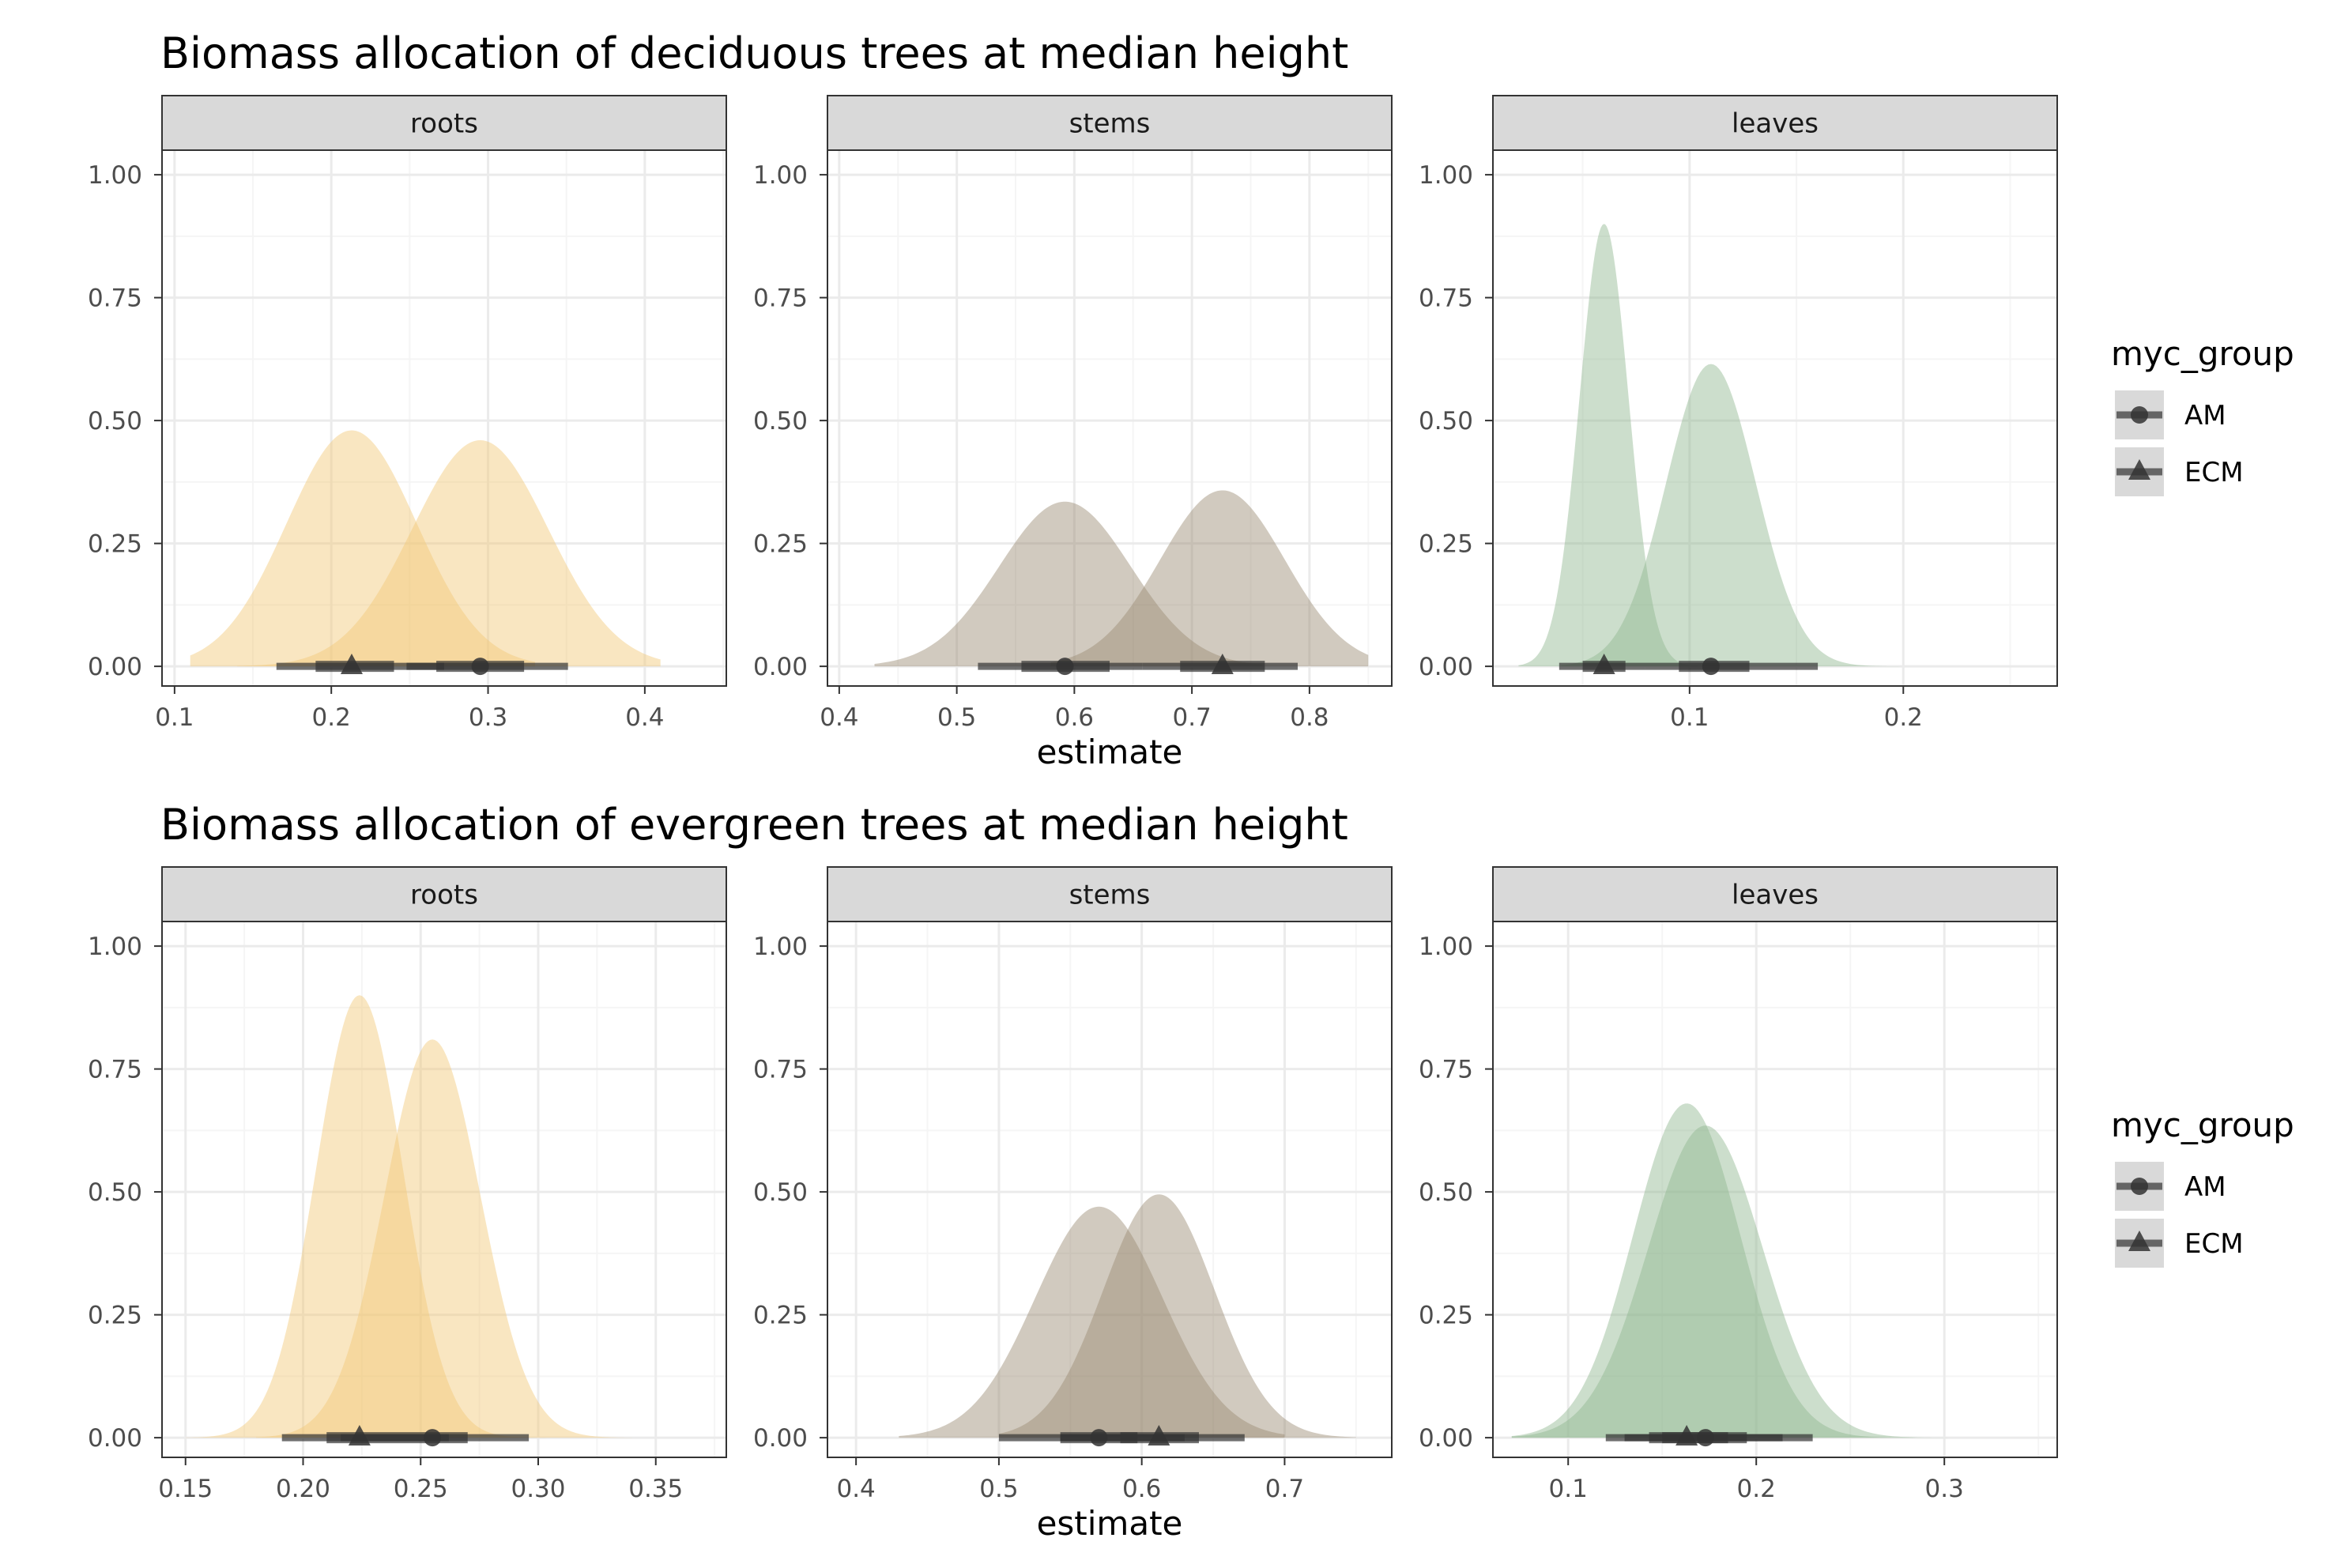 This screenshot has width=2352, height=1568. Describe the element at coordinates (488, 717) in the screenshot. I see `x-tick-label: 0.3` at that location.